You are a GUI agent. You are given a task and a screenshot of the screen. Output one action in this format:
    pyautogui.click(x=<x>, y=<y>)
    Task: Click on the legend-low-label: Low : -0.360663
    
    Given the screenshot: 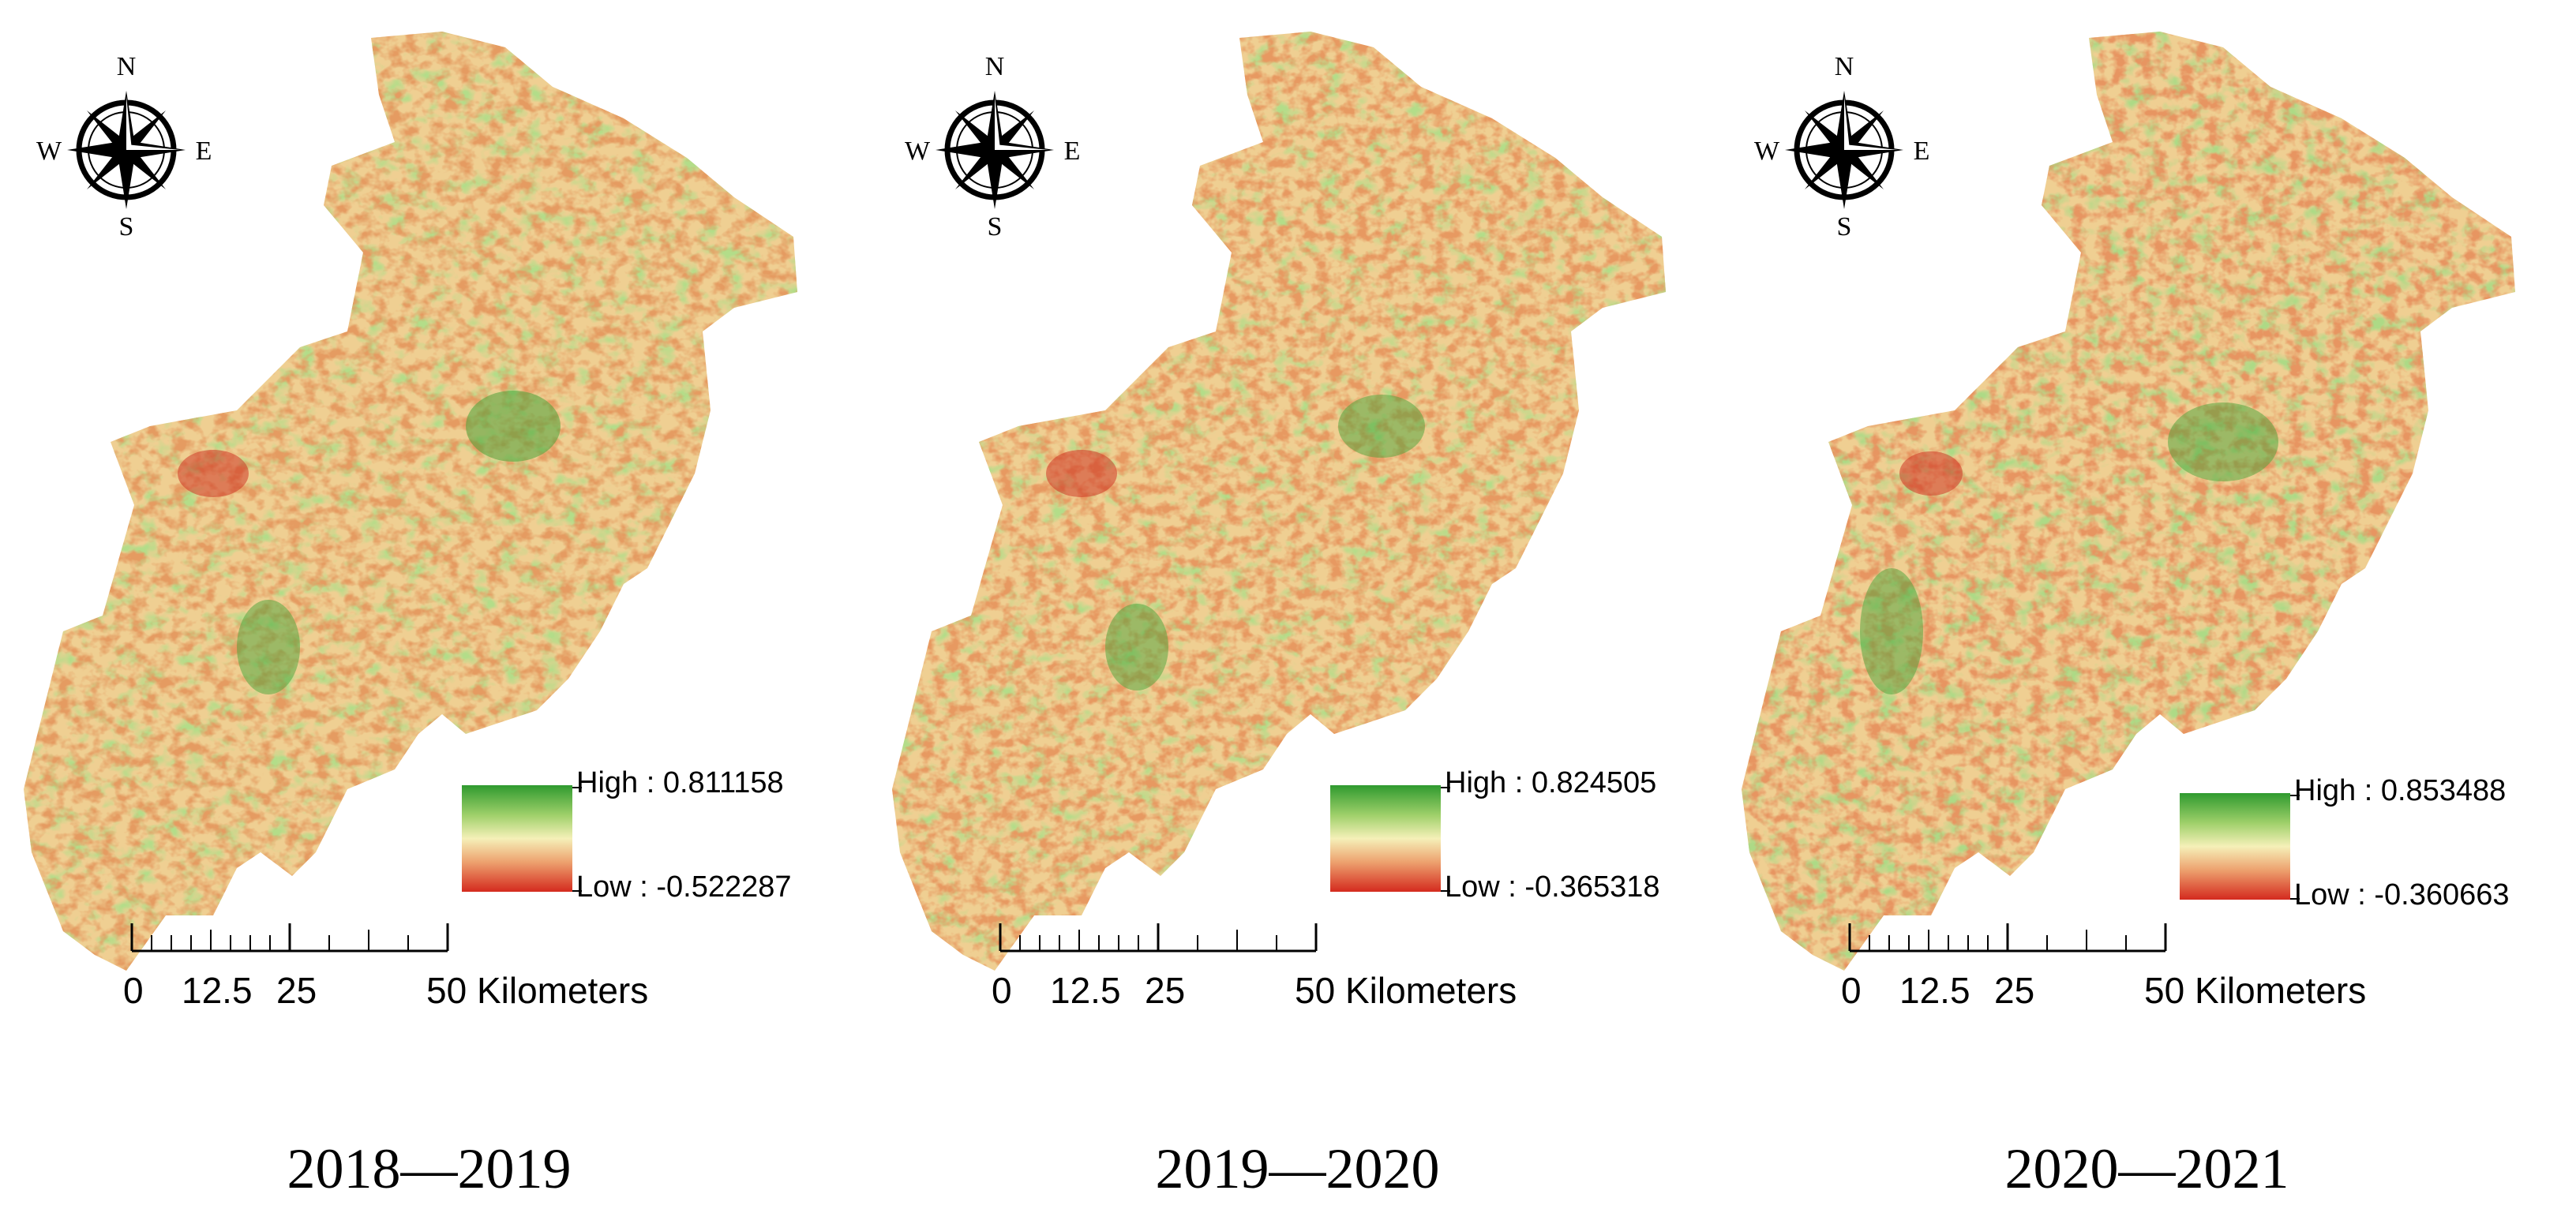 What is the action you would take?
    pyautogui.click(x=2402, y=894)
    